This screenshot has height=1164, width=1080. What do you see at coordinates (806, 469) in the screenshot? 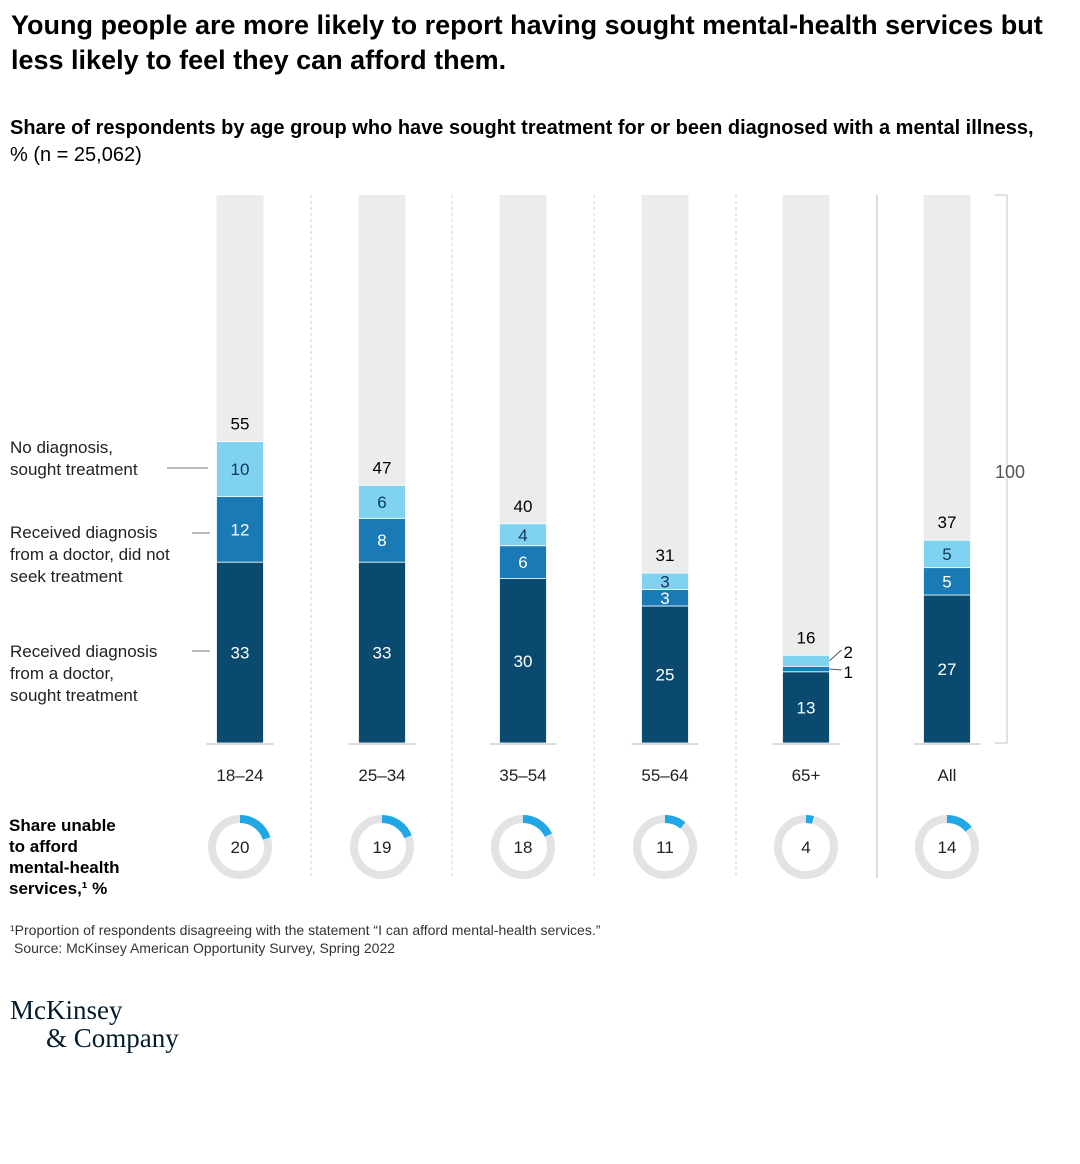
I see `bar-background` at bounding box center [806, 469].